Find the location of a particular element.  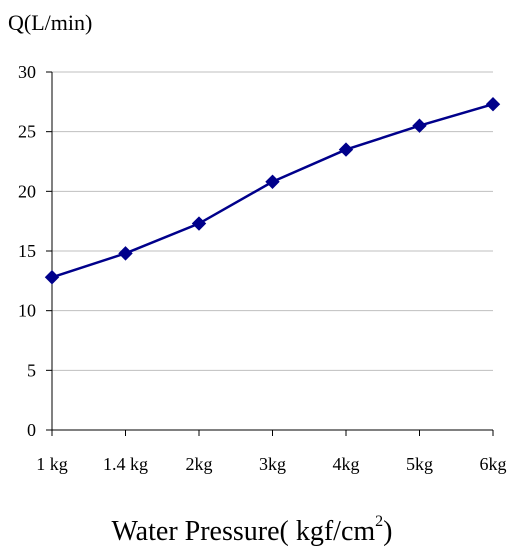

x-axis-title: Water Pressure( kgf/cm2) is located at coordinates (252, 530).